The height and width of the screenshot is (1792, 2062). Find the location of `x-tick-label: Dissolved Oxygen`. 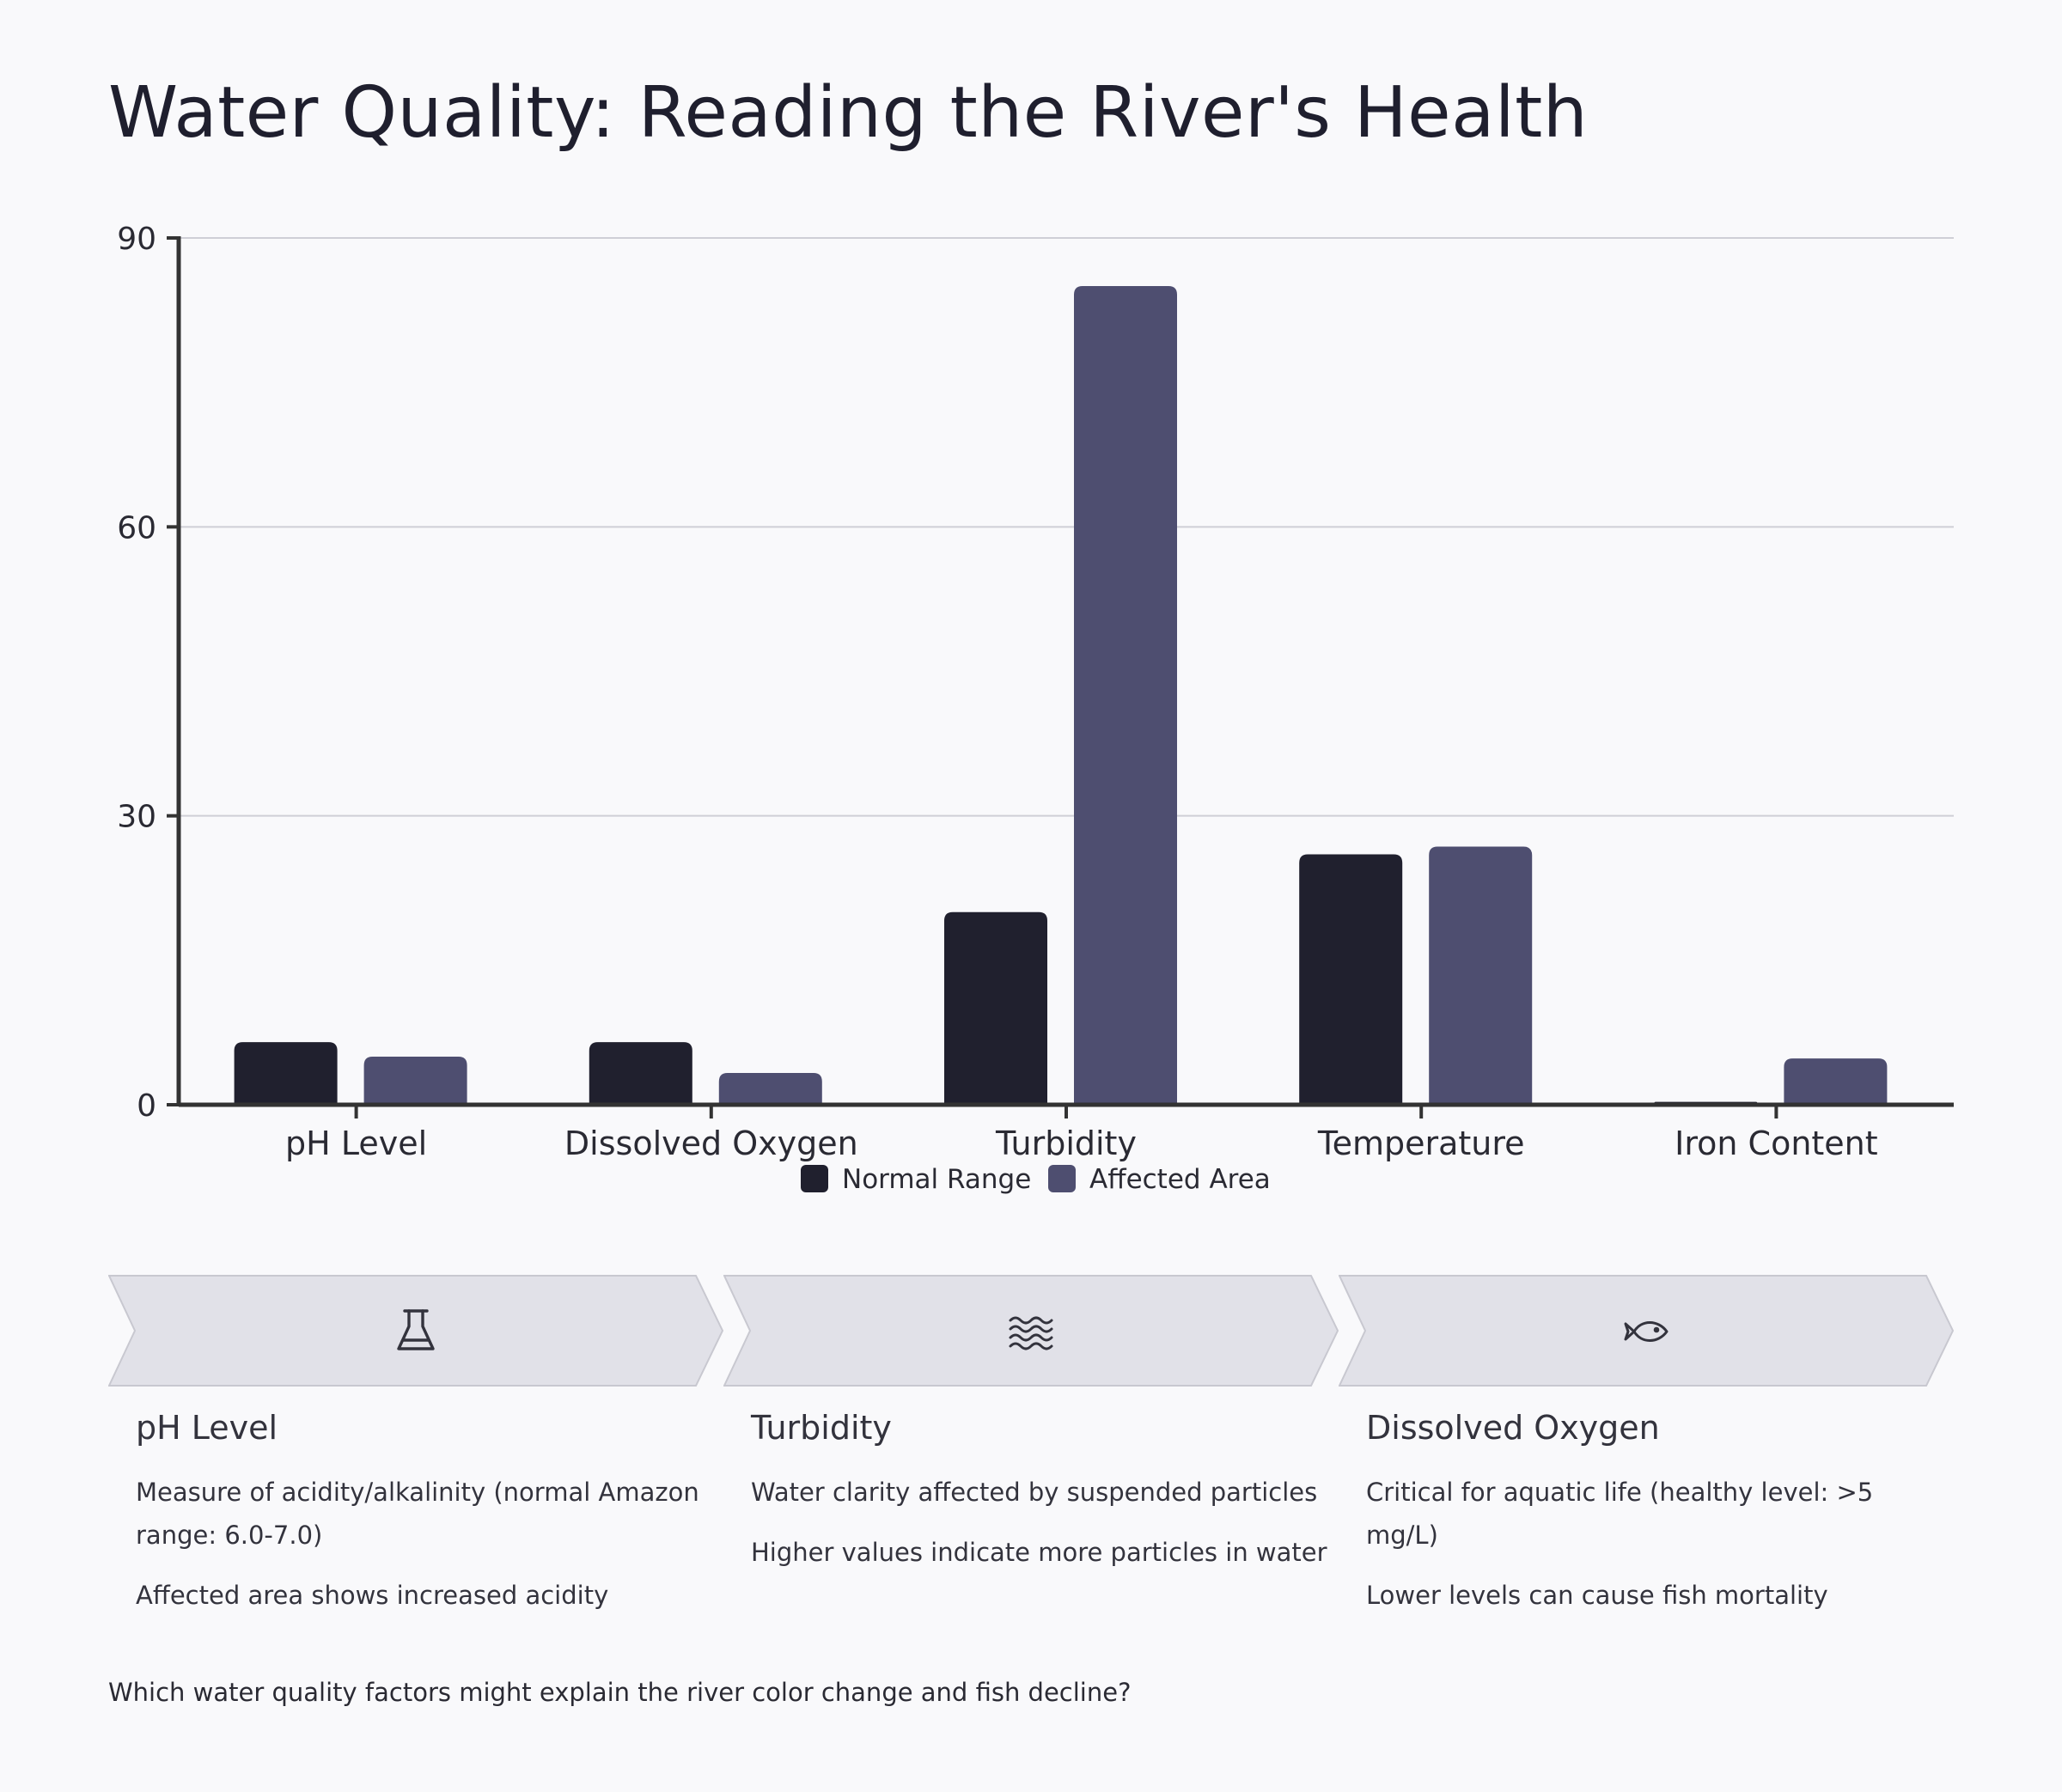

x-tick-label: Dissolved Oxygen is located at coordinates (711, 1143).